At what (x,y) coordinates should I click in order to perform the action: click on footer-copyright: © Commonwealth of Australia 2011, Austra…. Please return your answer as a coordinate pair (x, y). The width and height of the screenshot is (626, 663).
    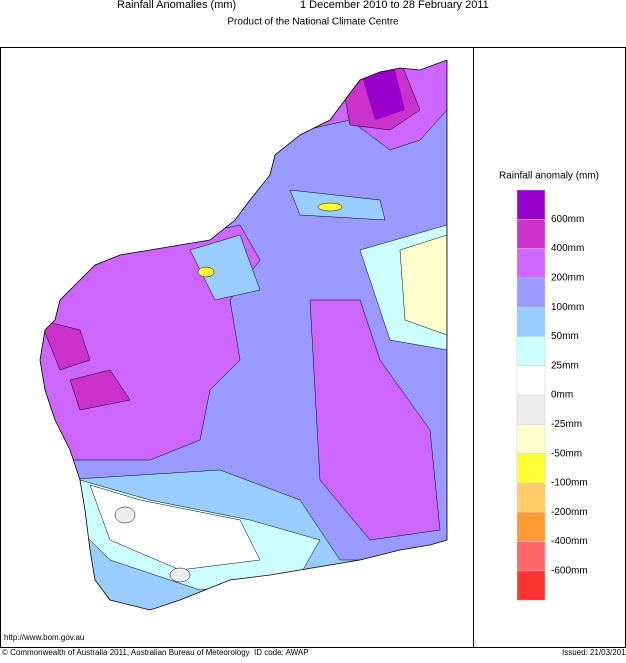
    Looking at the image, I should click on (126, 652).